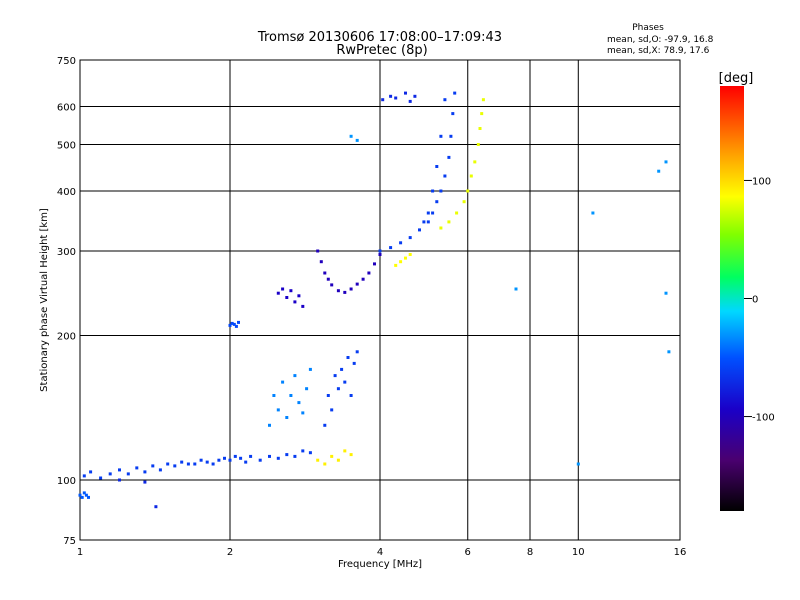 This screenshot has height=600, width=800. Describe the element at coordinates (660, 40) in the screenshot. I see `phases-o-stats: mean, sd,O: -97.9, 16.8` at that location.